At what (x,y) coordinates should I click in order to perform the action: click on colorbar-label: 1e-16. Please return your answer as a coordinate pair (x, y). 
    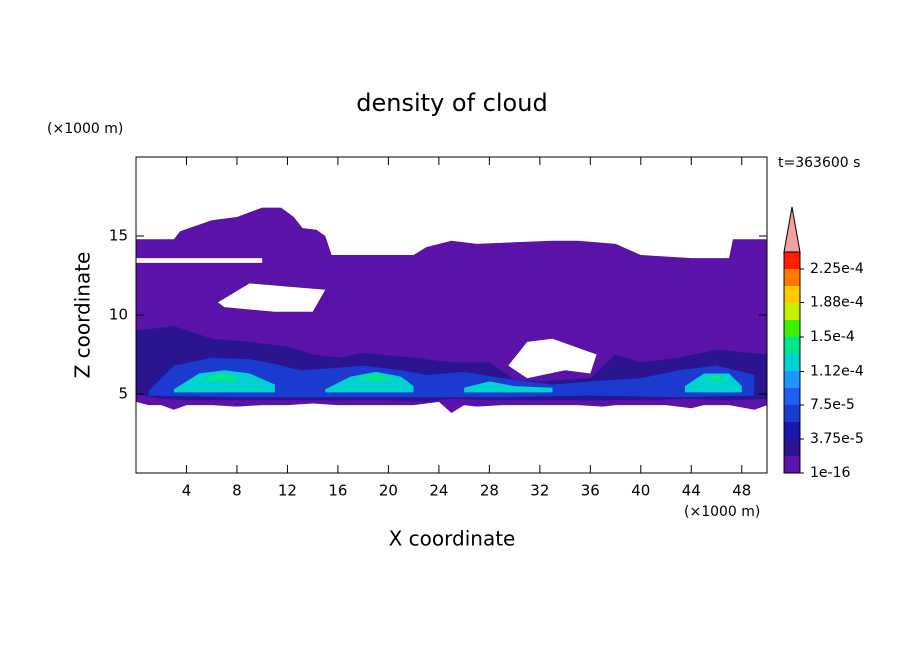
    Looking at the image, I should click on (830, 473).